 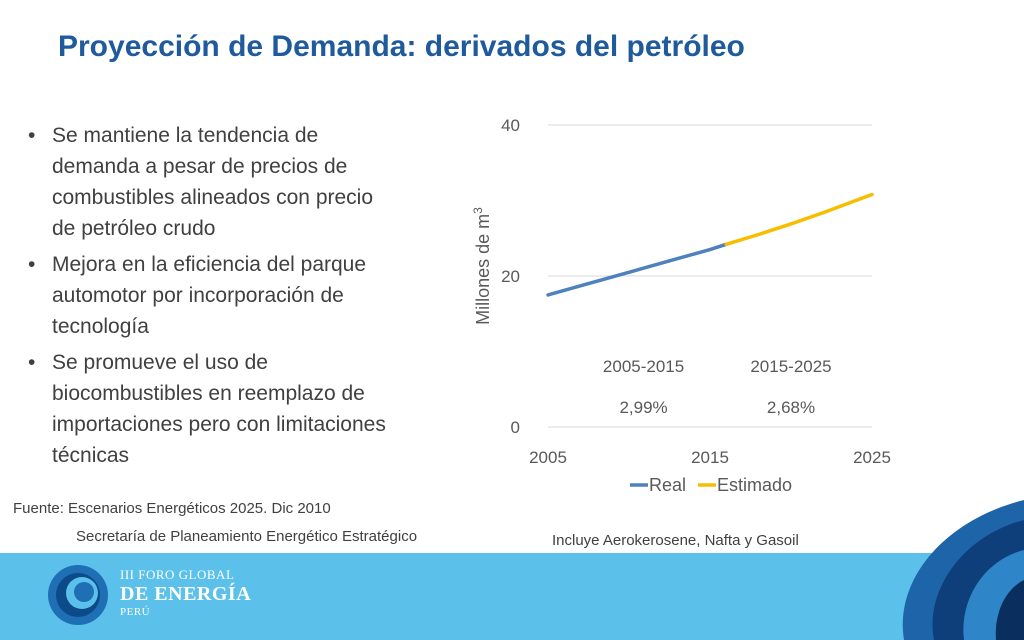 I want to click on logo-line-2: DE ENERGÍA, so click(x=186, y=594).